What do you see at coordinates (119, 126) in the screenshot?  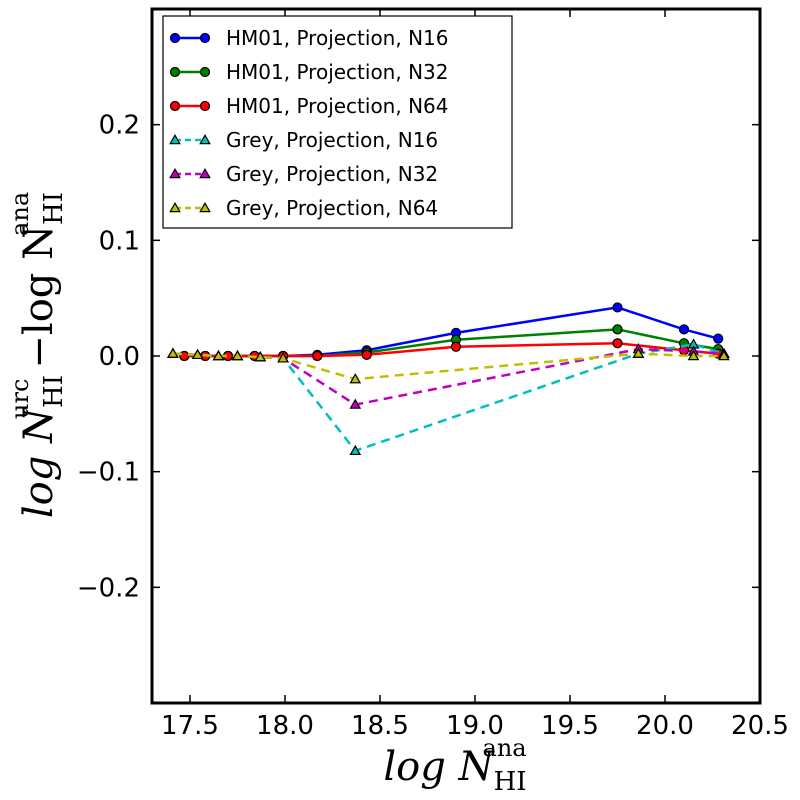 I see `y-tick-label: 0.2` at bounding box center [119, 126].